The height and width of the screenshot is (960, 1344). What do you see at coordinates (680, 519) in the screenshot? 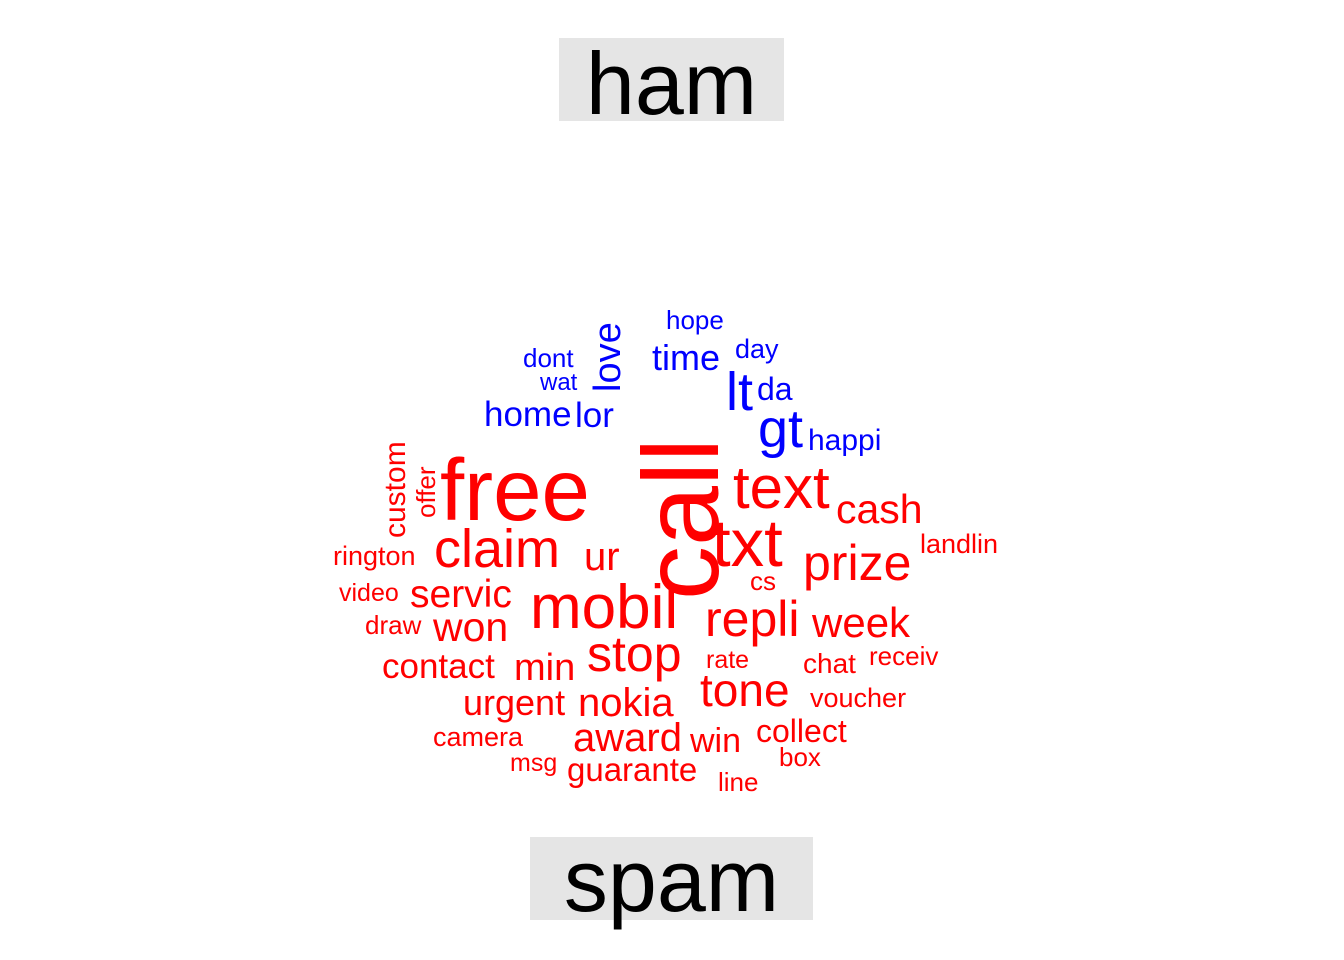
I see `spam-word-call: call` at bounding box center [680, 519].